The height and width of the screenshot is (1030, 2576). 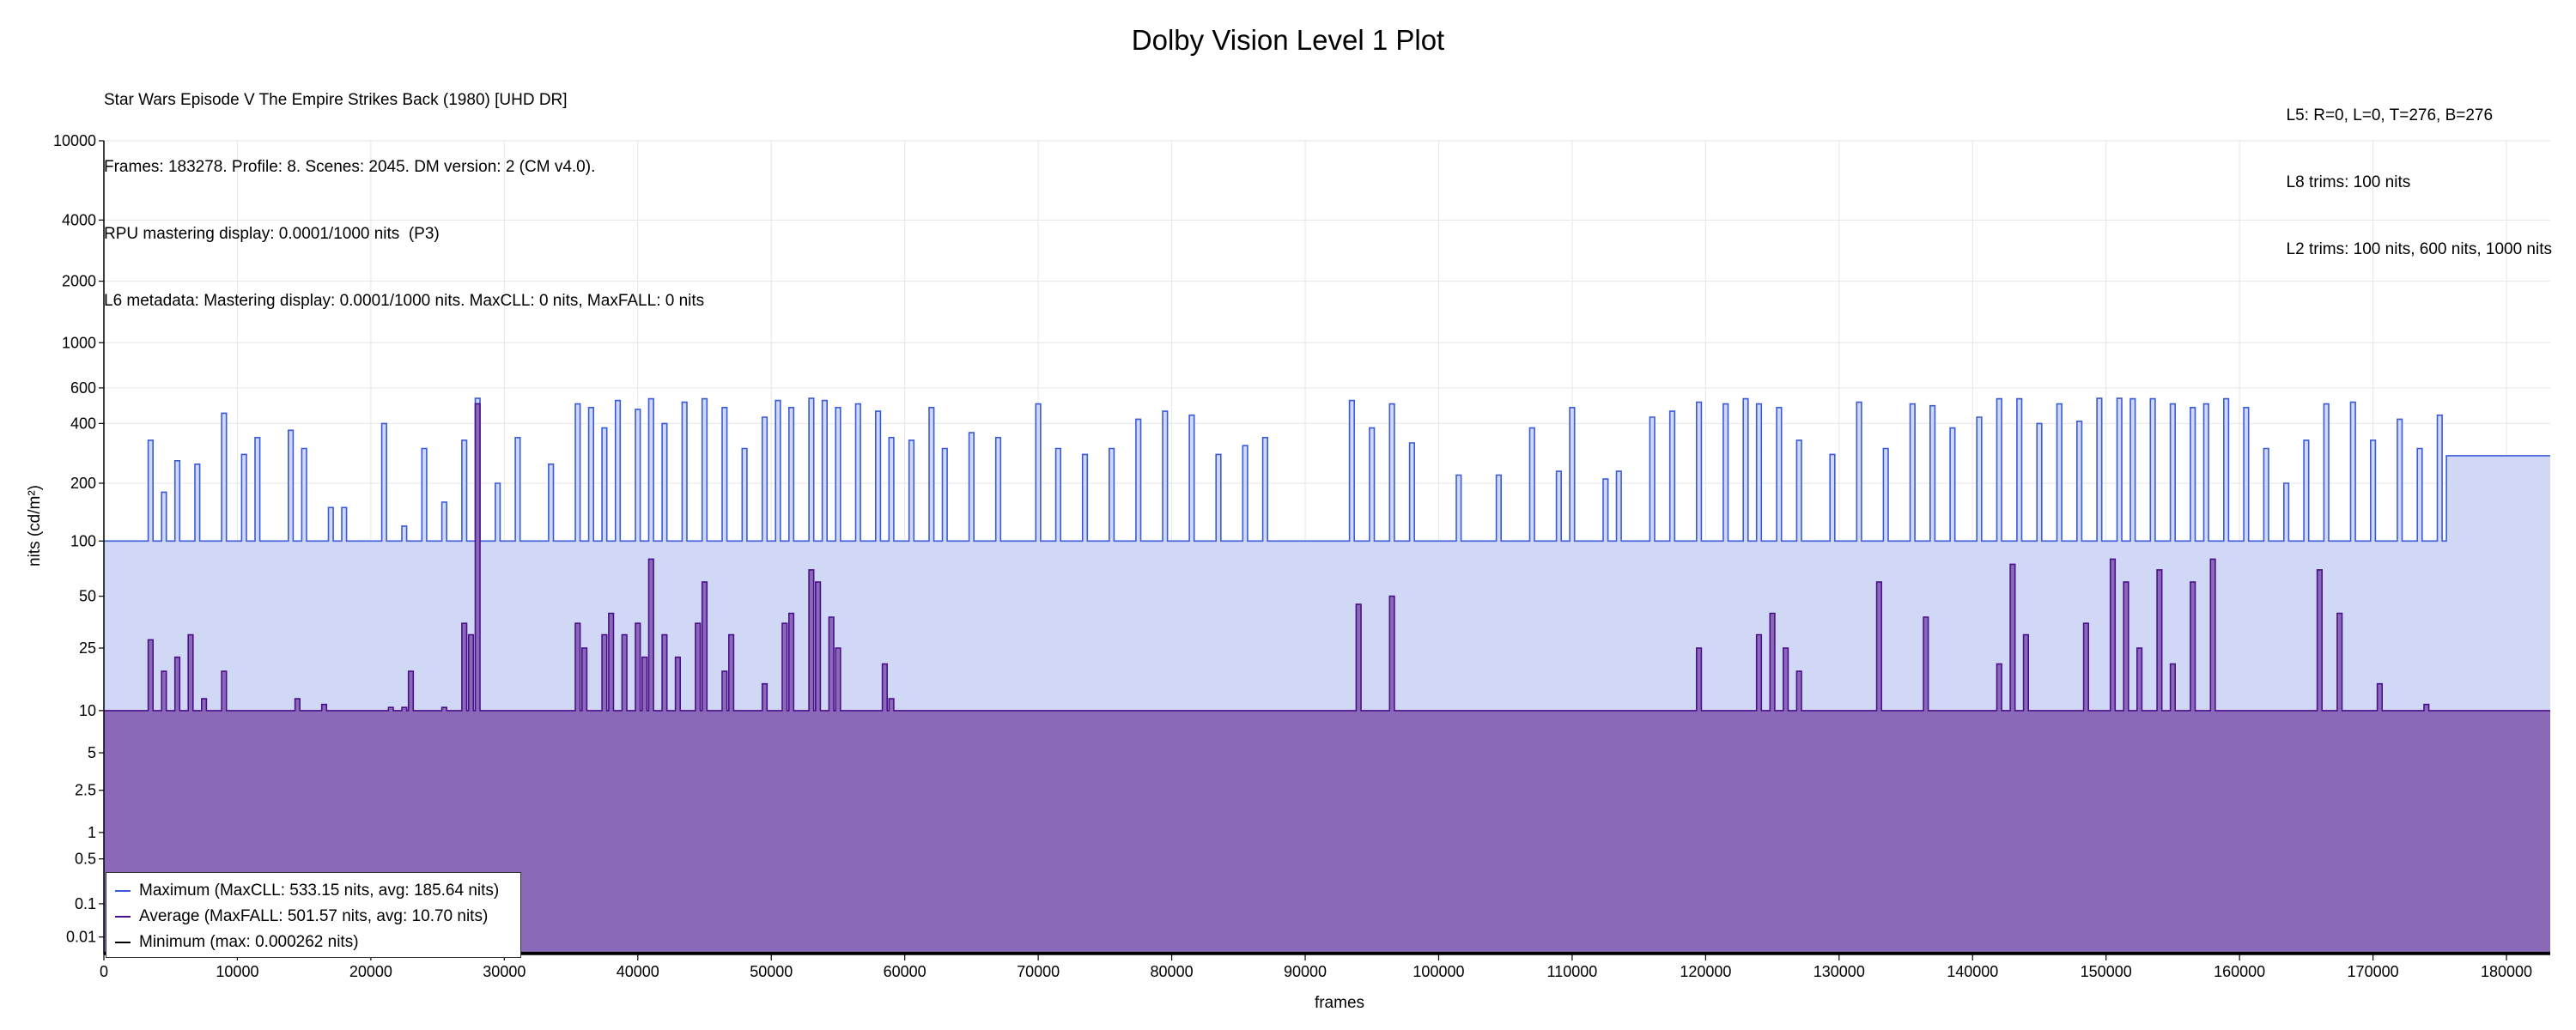 I want to click on y-tick-label: 600, so click(x=83, y=388).